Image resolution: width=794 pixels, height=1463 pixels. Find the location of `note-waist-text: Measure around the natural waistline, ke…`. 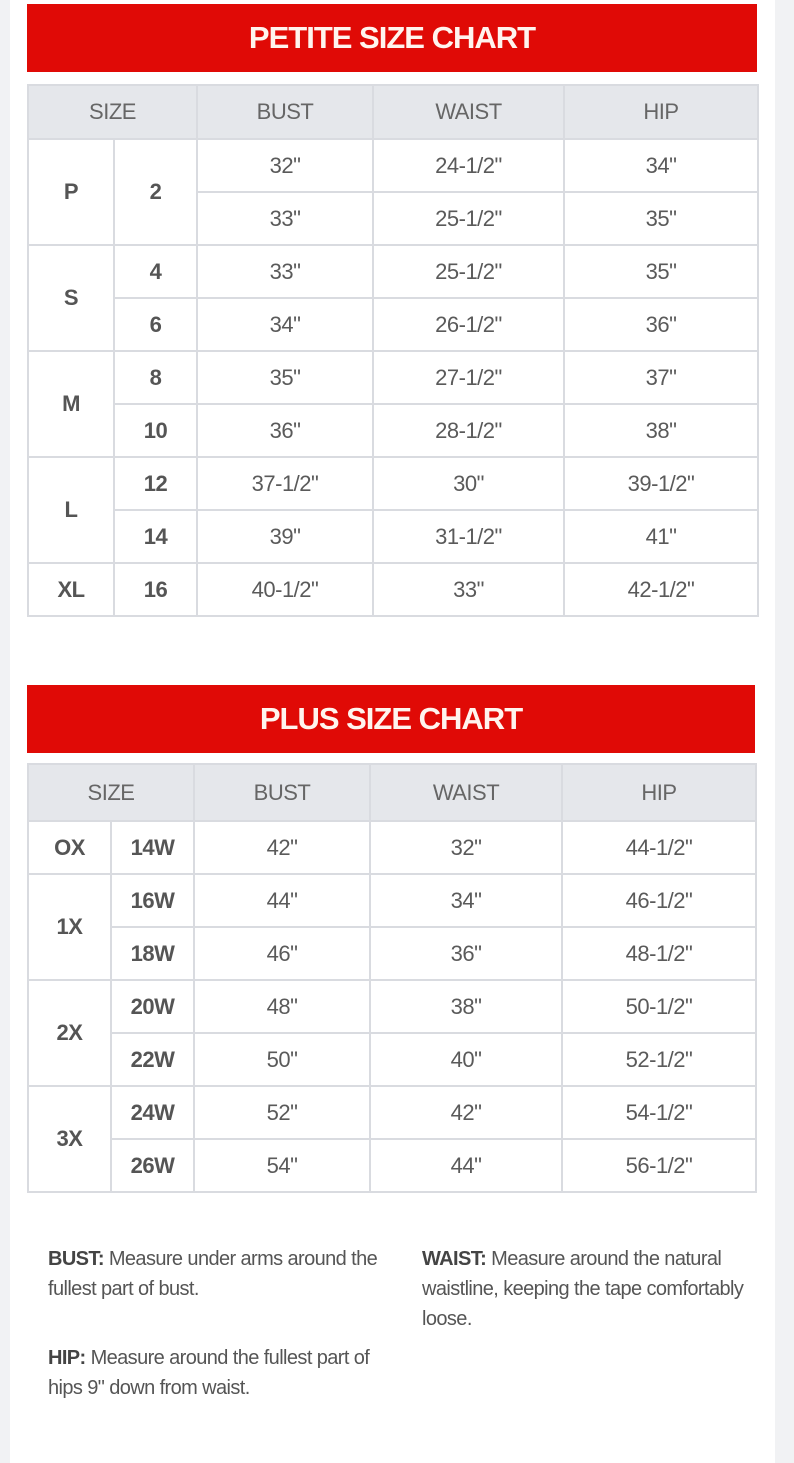

note-waist-text: Measure around the natural waistline, ke… is located at coordinates (583, 1289).